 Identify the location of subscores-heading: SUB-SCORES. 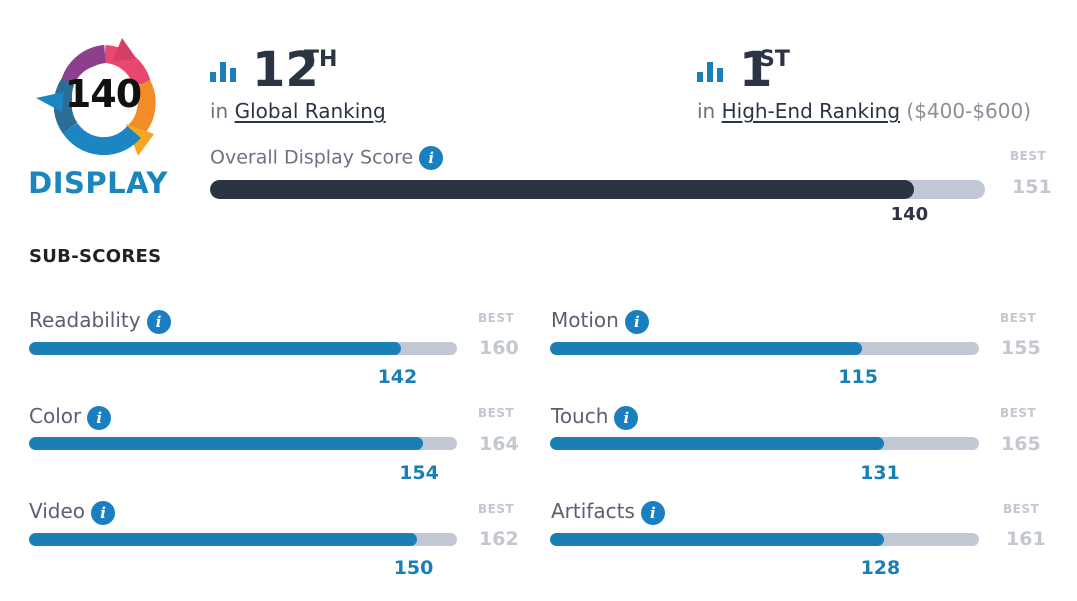
(95, 256).